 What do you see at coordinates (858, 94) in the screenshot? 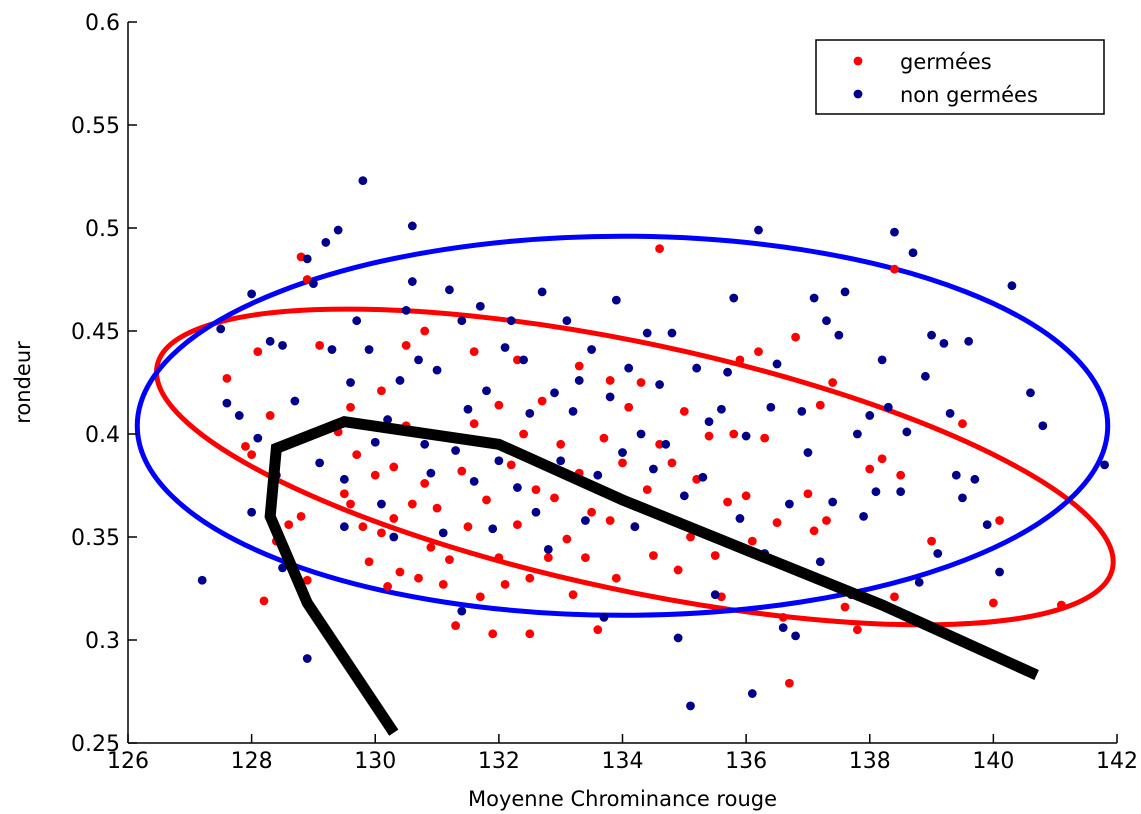
I see `legend-marker` at bounding box center [858, 94].